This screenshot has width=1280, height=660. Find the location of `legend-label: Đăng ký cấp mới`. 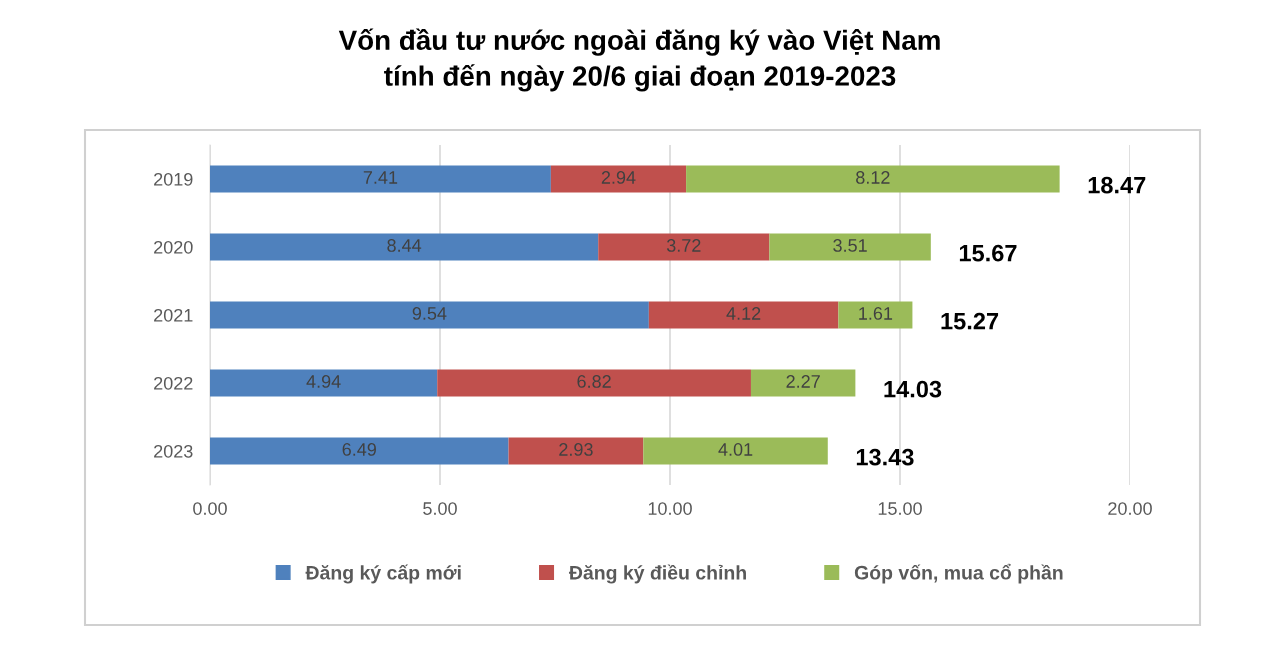

legend-label: Đăng ký cấp mới is located at coordinates (383, 574).